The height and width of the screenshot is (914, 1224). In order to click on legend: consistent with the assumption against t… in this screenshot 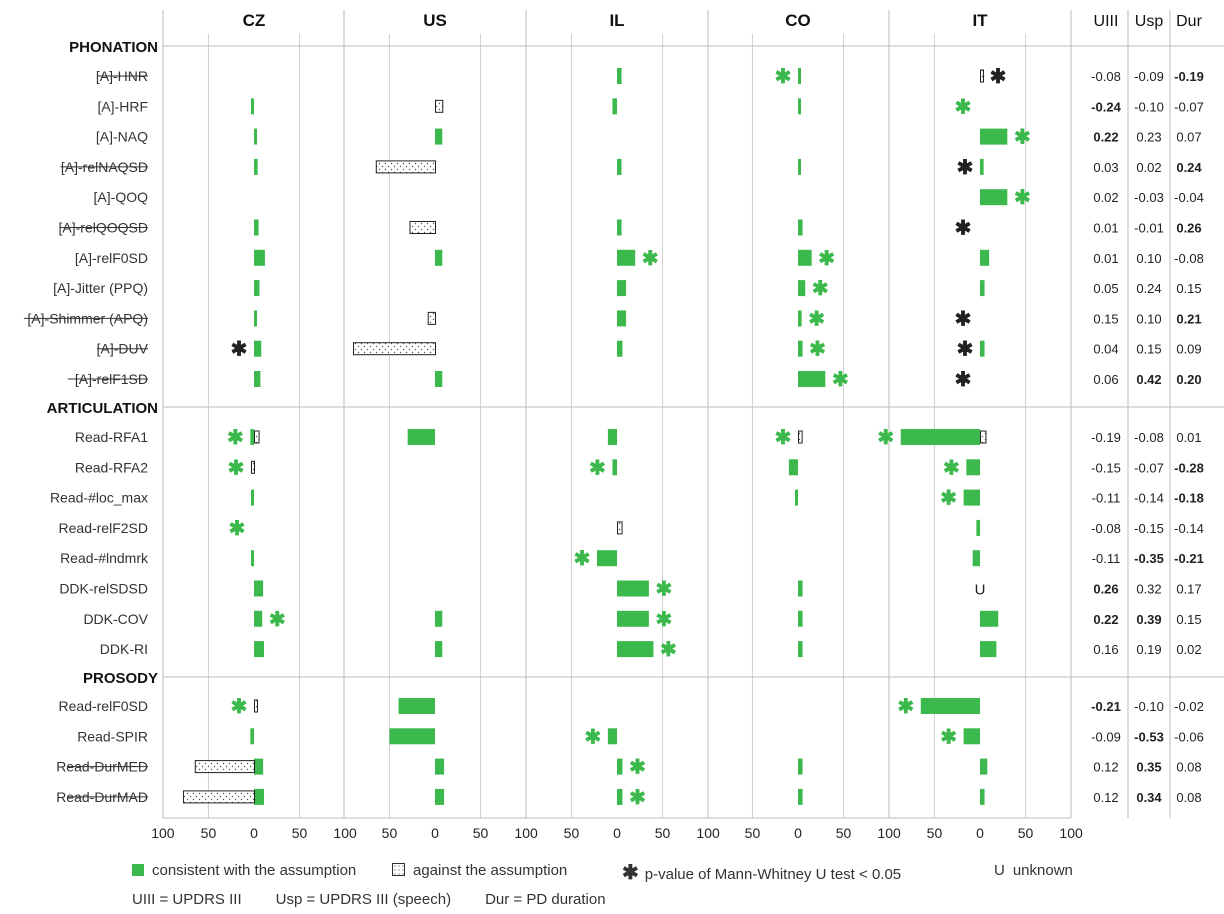, I will do `click(632, 883)`.